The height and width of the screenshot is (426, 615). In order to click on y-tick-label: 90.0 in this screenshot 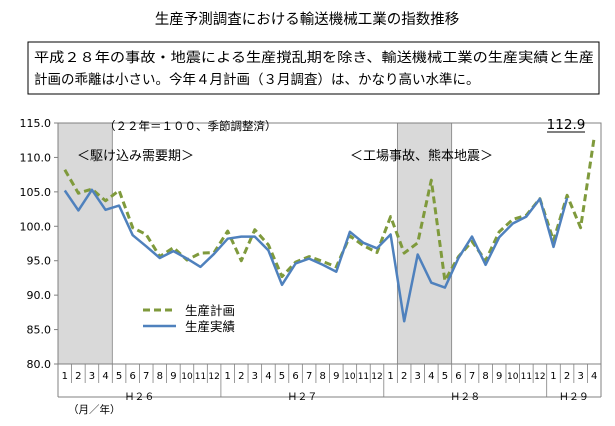, I will do `click(39, 295)`.